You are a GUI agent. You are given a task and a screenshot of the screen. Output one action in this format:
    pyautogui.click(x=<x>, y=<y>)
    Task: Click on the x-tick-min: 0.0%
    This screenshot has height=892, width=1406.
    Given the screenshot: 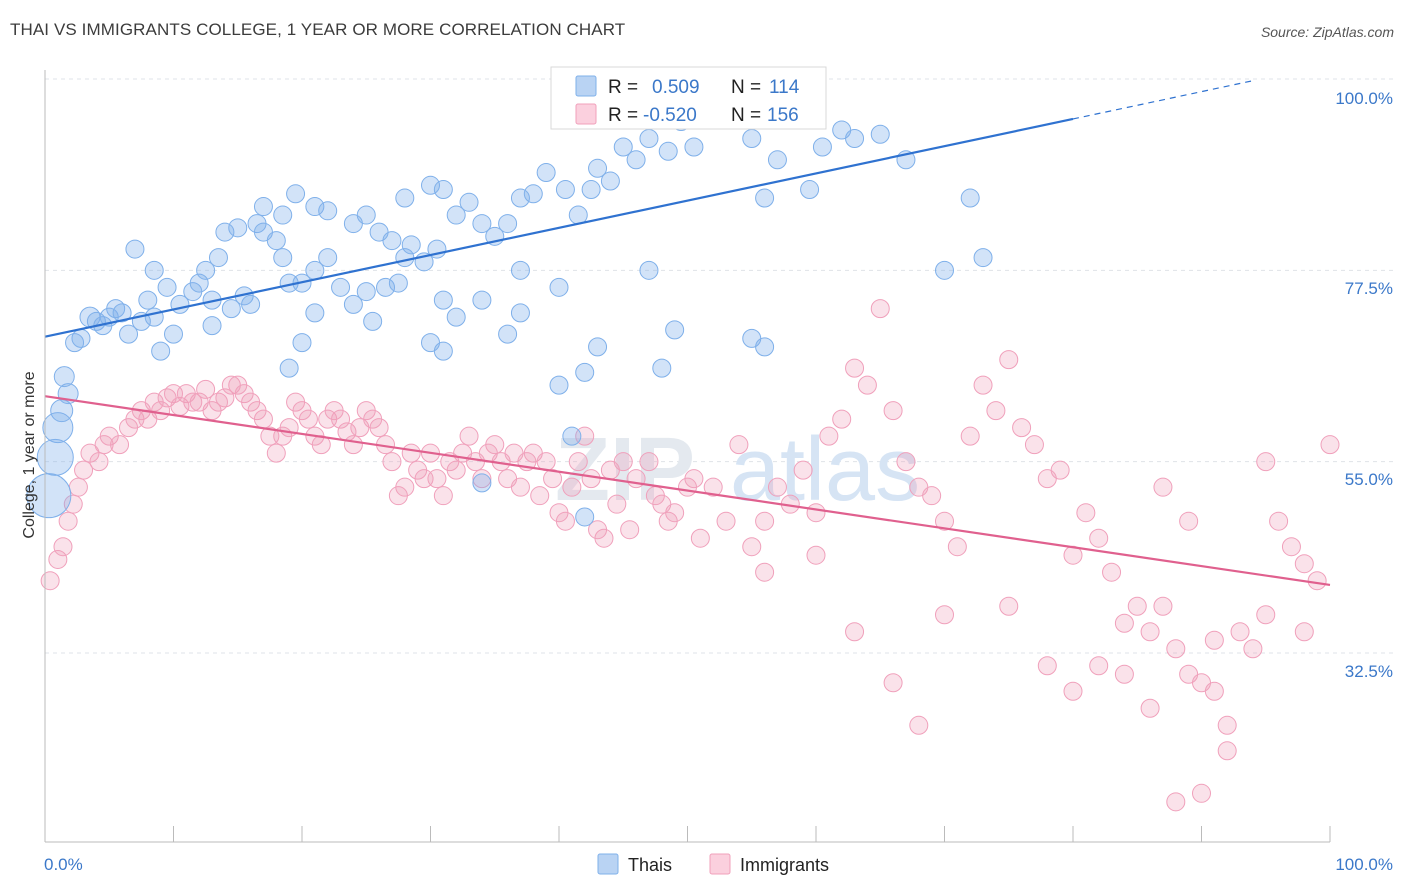 What is the action you would take?
    pyautogui.click(x=63, y=864)
    